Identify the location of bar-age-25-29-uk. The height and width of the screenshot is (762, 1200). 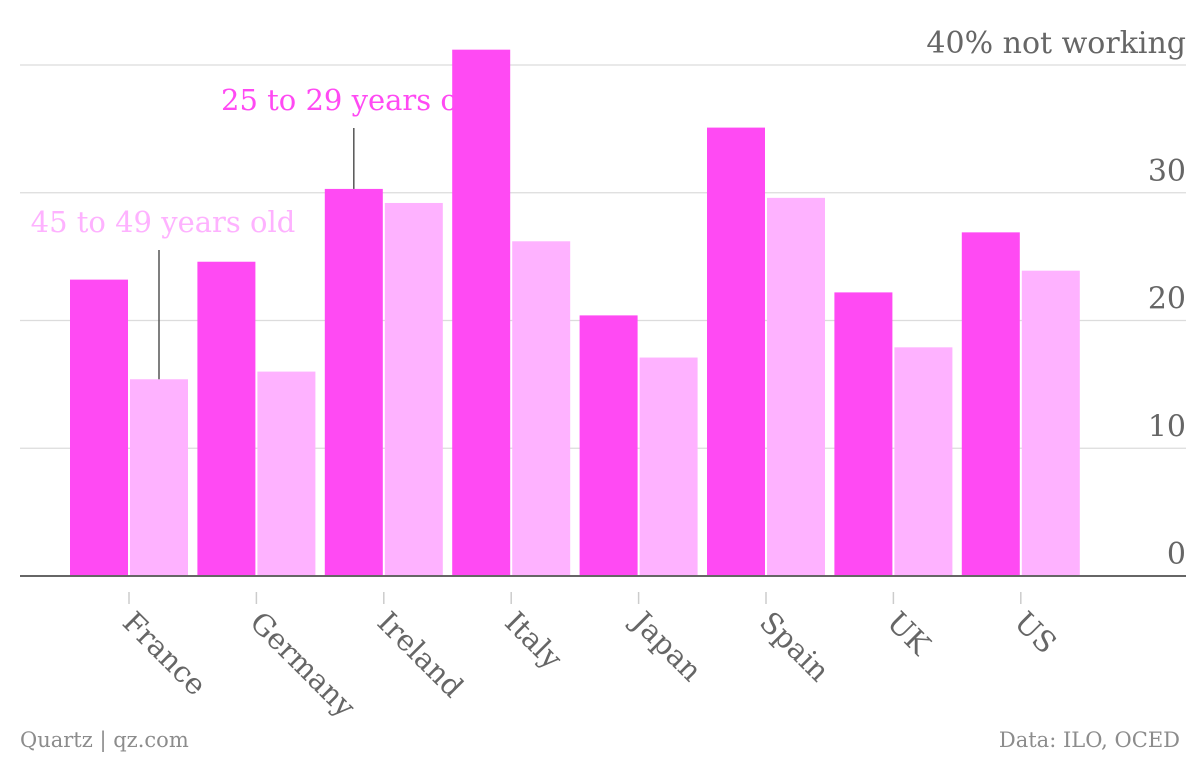
(863, 434).